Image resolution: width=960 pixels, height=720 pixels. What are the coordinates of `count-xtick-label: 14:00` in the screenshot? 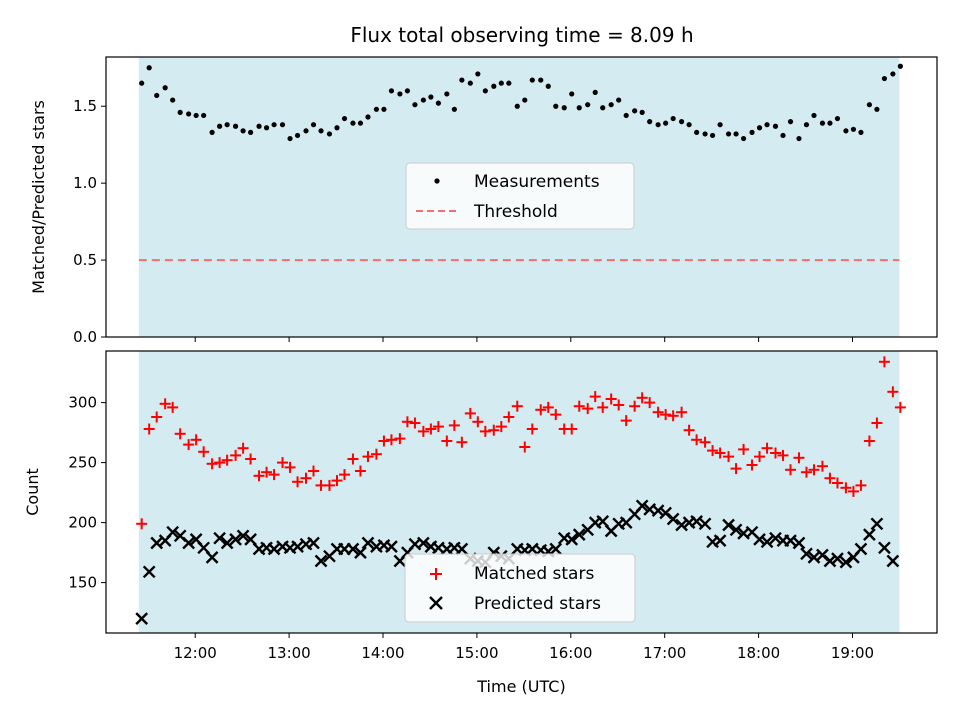 It's located at (382, 653).